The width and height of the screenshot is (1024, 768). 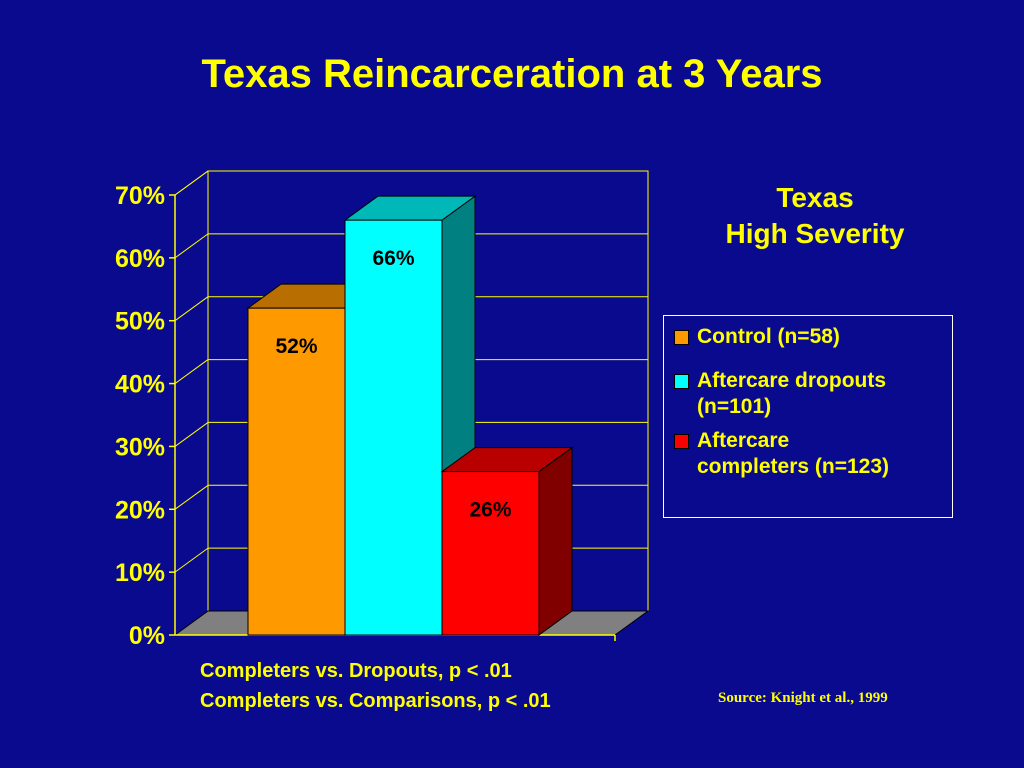 What do you see at coordinates (356, 671) in the screenshot?
I see `note-line-1: Completers vs. Dropouts, p < .01` at bounding box center [356, 671].